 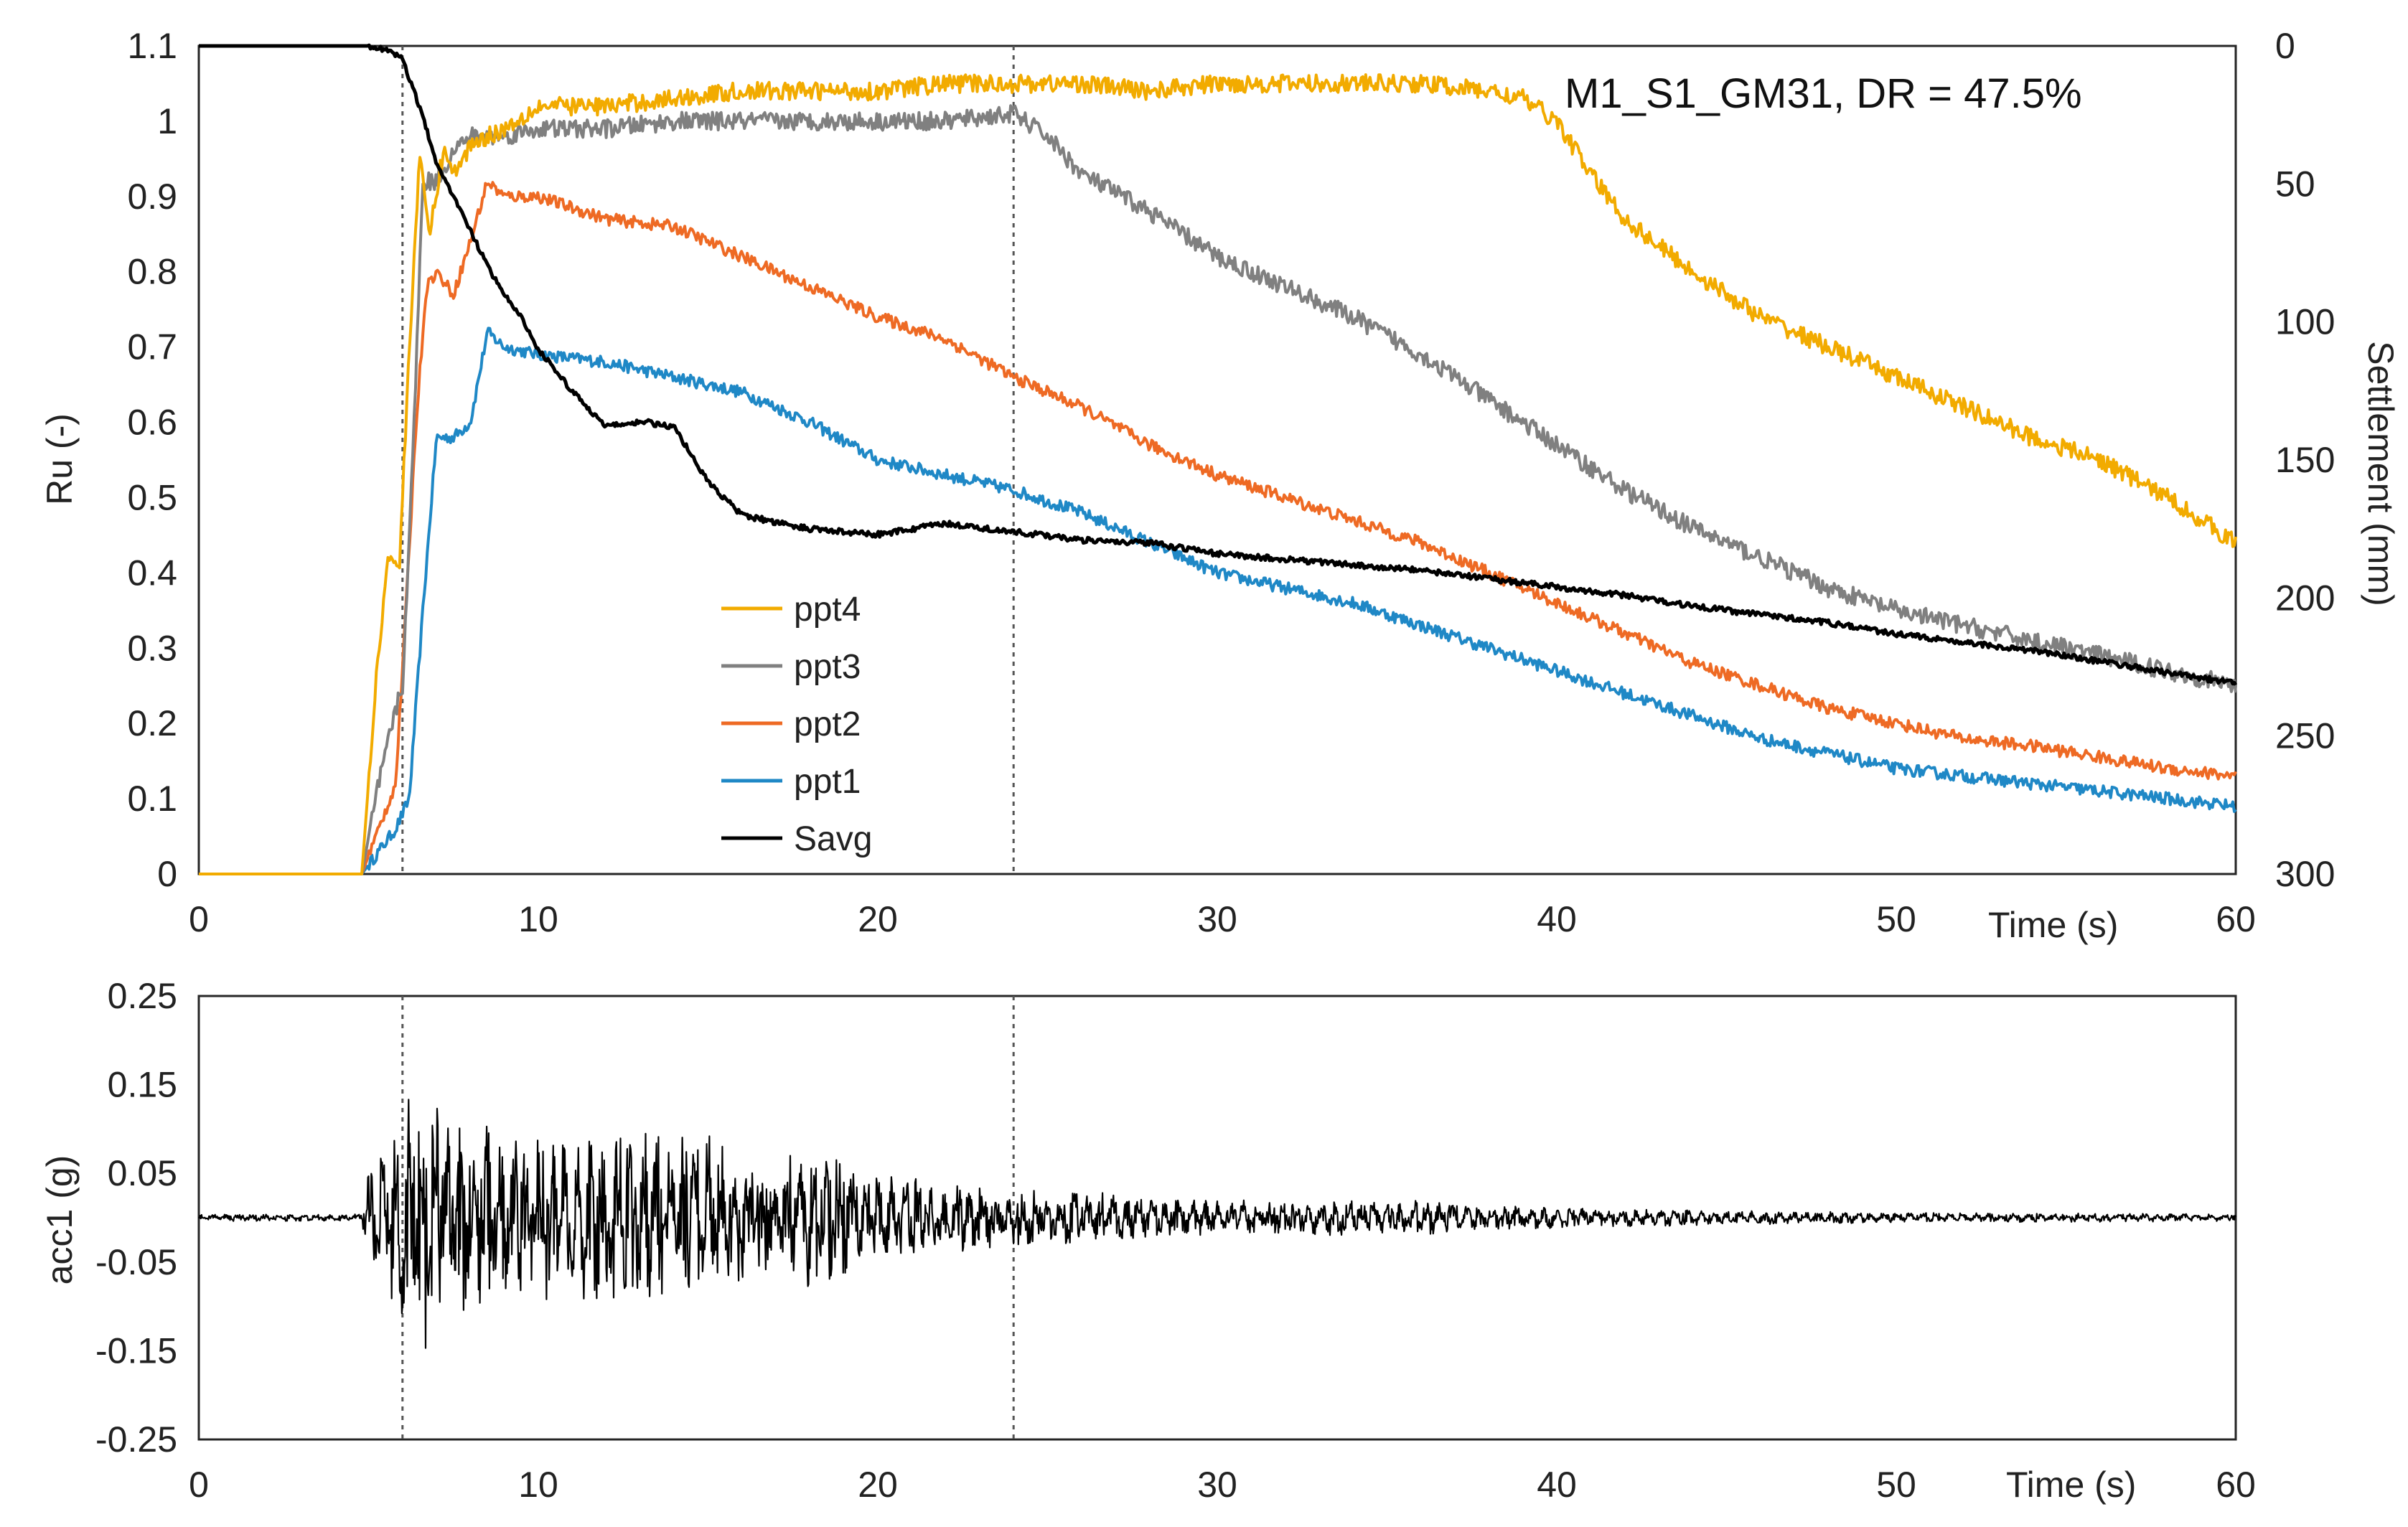 What do you see at coordinates (152, 460) in the screenshot?
I see `ru-axis-ticks: 0 0.1 0.2 0.3 0.4 0.5 0.6 0.7 0.8 0.9 1 1.1` at bounding box center [152, 460].